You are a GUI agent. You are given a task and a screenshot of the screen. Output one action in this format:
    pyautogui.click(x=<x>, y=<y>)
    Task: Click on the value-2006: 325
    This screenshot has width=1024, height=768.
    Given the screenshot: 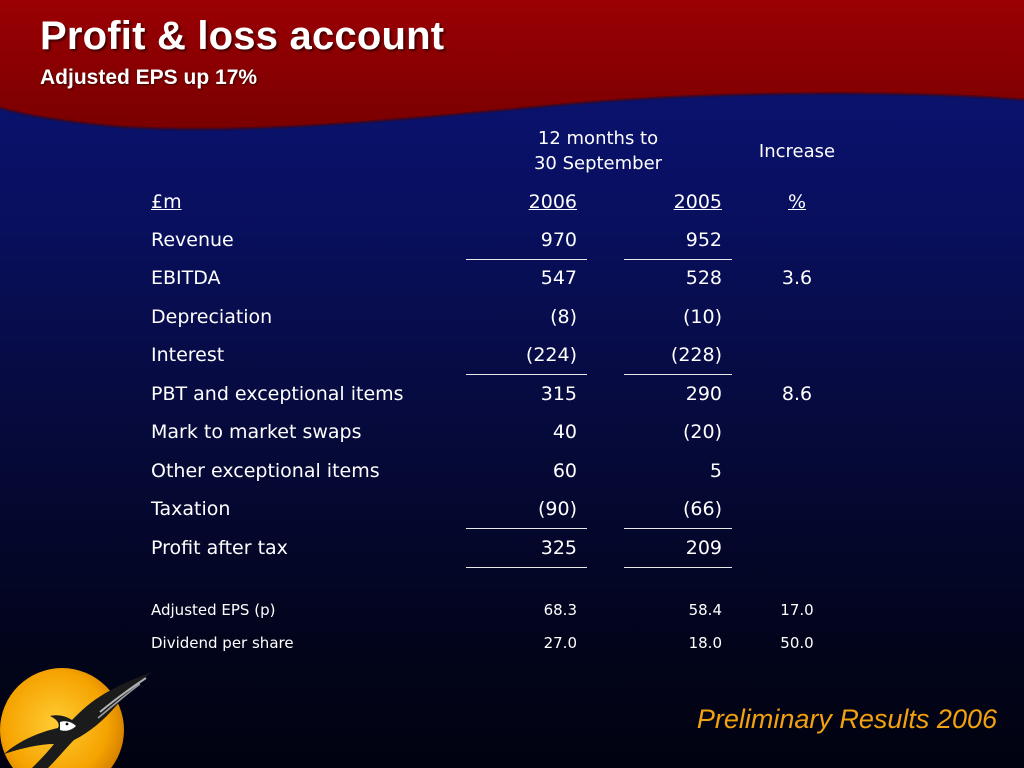 What is the action you would take?
    pyautogui.click(x=558, y=548)
    